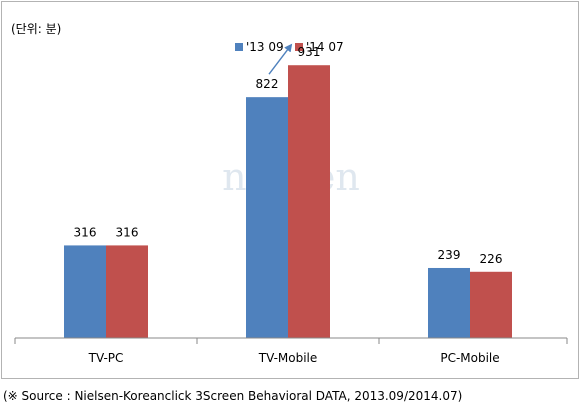 The height and width of the screenshot is (418, 582). What do you see at coordinates (491, 259) in the screenshot?
I see `data-label: 226` at bounding box center [491, 259].